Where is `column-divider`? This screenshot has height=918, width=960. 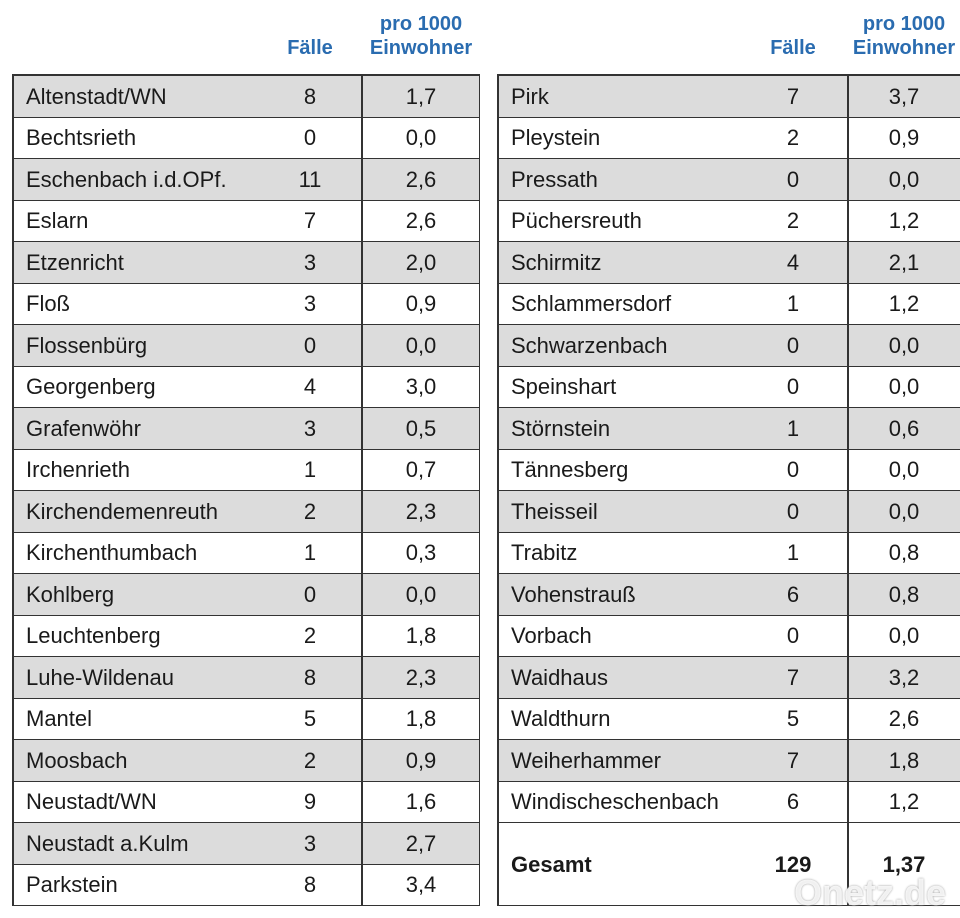
column-divider is located at coordinates (362, 491).